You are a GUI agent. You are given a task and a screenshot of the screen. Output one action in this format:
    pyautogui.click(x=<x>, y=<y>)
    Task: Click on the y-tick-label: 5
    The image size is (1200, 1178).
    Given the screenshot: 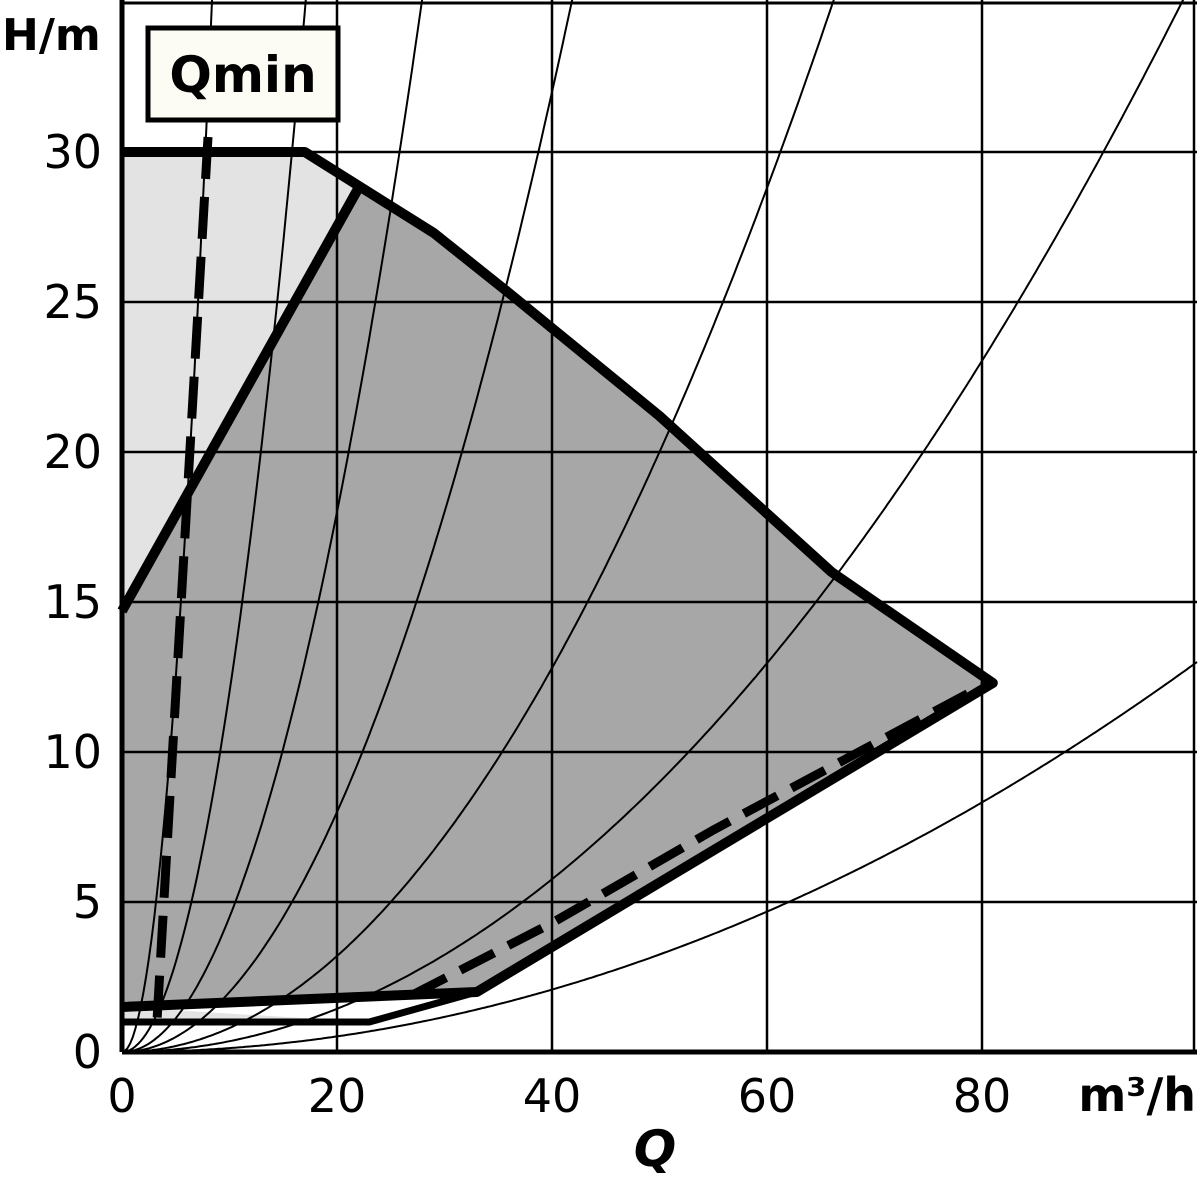 What is the action you would take?
    pyautogui.click(x=87, y=902)
    